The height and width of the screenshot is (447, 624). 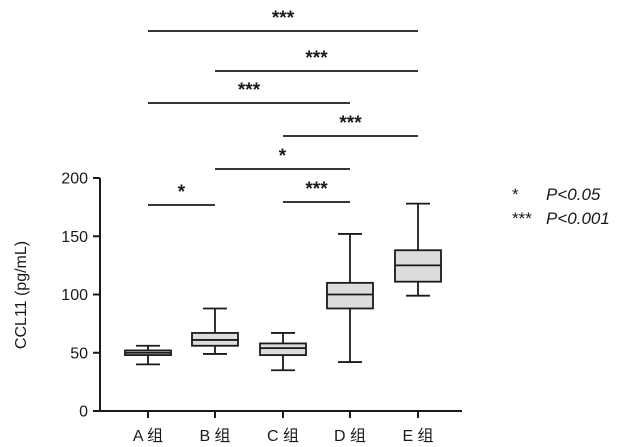 I want to click on x-tick-label: D 组, so click(x=350, y=436).